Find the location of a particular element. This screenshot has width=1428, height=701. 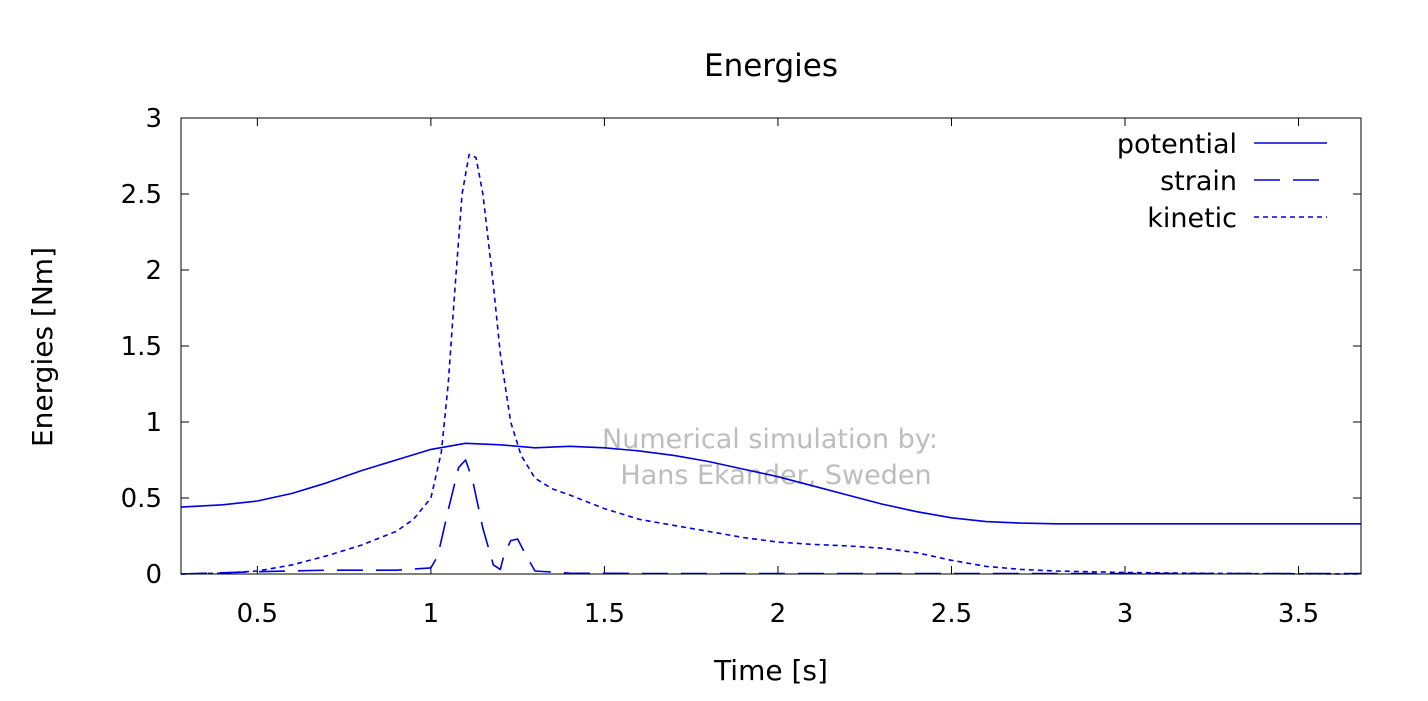

x-tick-label: 1.5 is located at coordinates (604, 614).